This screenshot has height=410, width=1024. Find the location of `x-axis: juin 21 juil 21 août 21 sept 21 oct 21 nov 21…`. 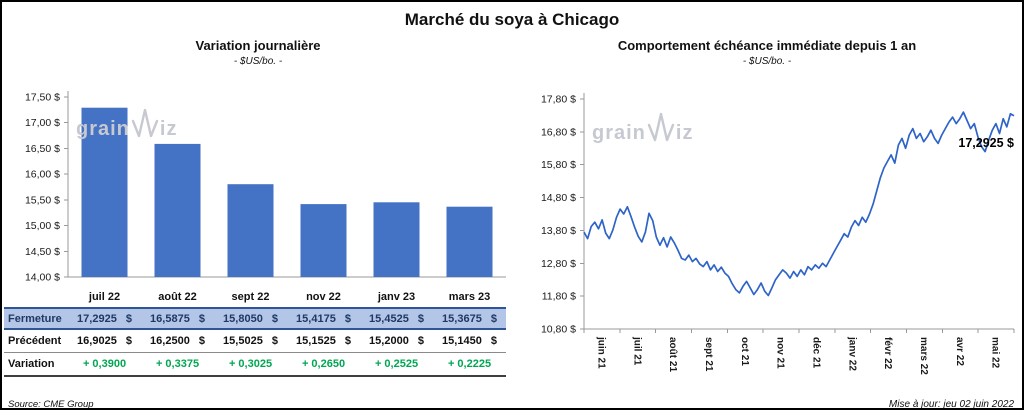

x-axis: juin 21 juil 21 août 21 sept 21 oct 21 nov 21… is located at coordinates (799, 351).